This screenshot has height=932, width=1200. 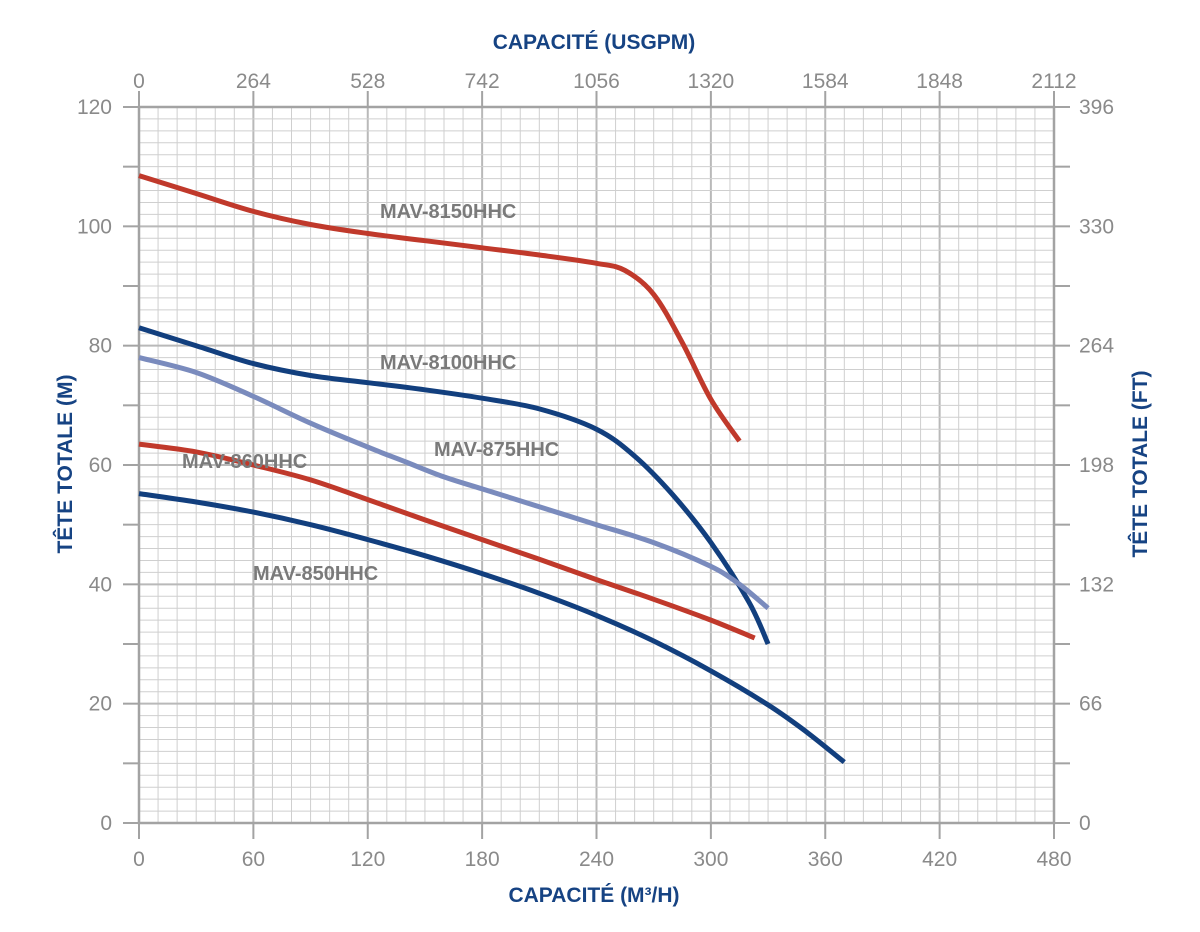 What do you see at coordinates (1096, 346) in the screenshot?
I see `y2-tick-label: 264` at bounding box center [1096, 346].